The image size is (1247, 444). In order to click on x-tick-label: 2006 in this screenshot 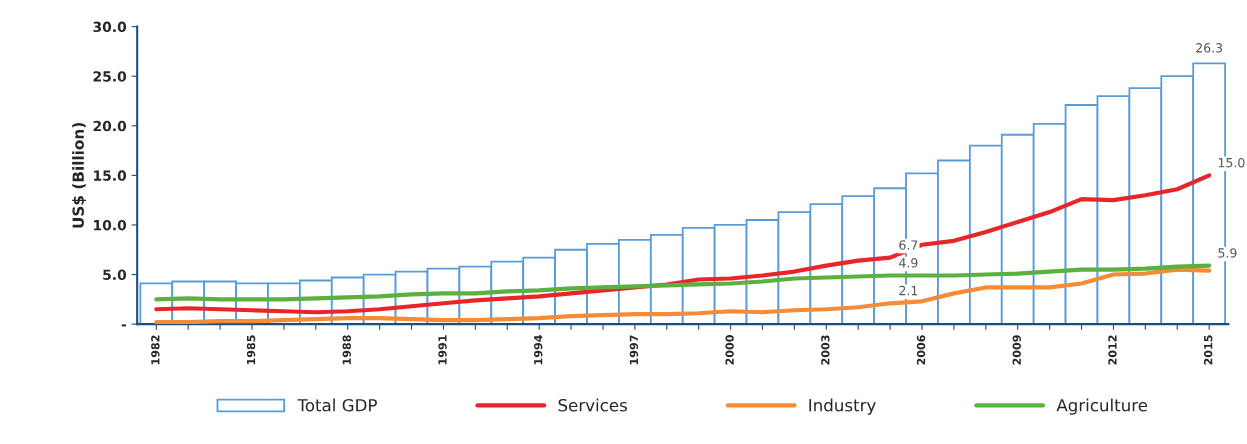, I will do `click(921, 350)`.